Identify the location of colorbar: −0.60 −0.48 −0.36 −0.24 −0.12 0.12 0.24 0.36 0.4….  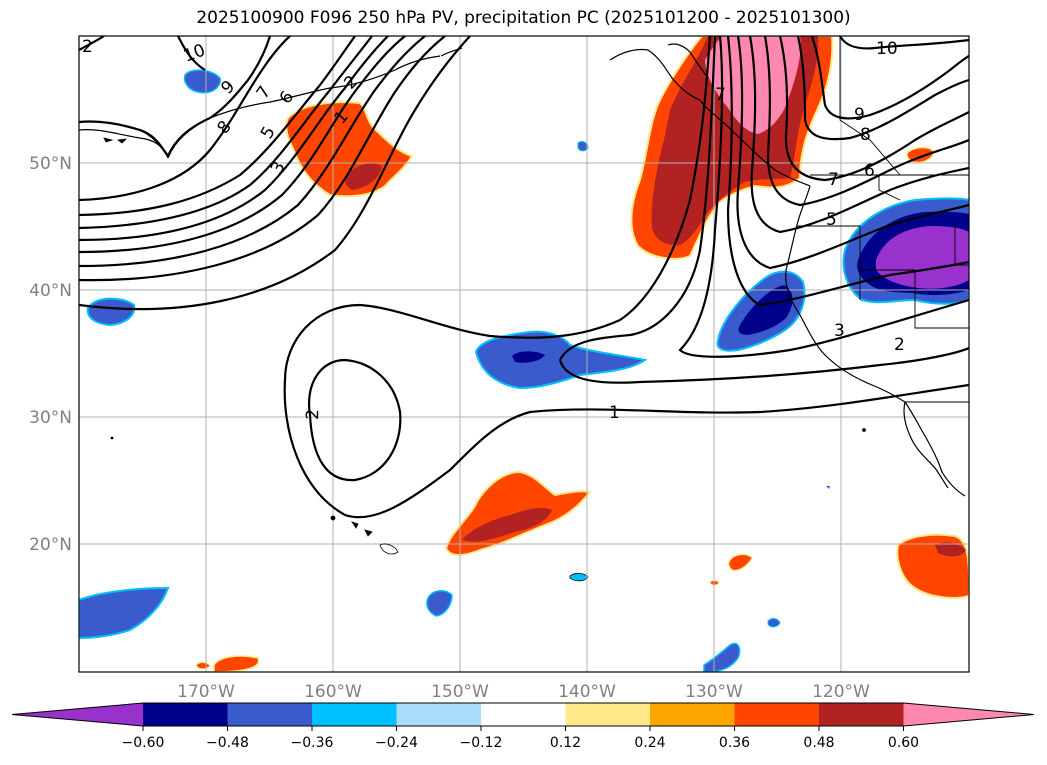
(523, 726).